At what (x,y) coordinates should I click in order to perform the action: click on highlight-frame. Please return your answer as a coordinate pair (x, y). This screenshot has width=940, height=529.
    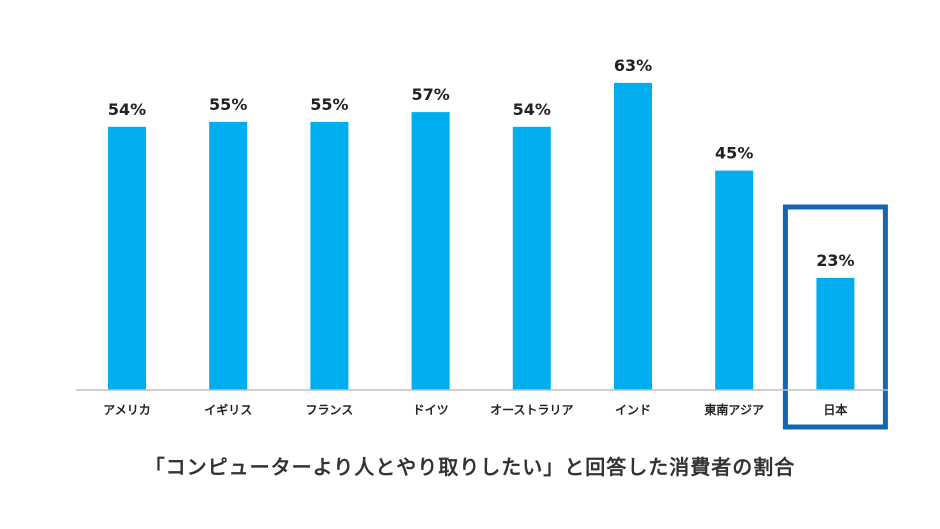
    Looking at the image, I should click on (835, 317).